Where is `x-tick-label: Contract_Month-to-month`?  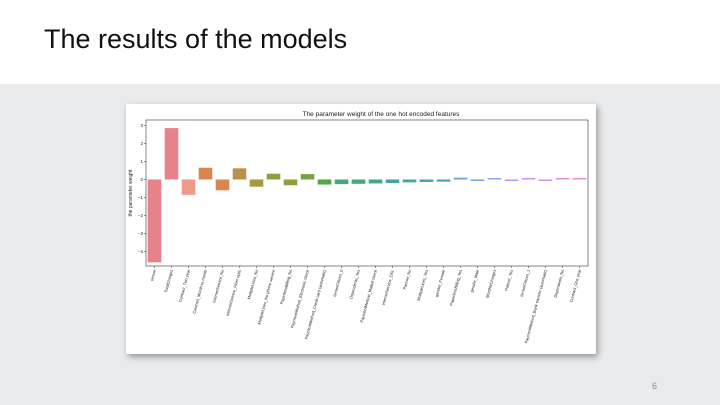 x-tick-label: Contract_Month-to-month is located at coordinates (199, 291).